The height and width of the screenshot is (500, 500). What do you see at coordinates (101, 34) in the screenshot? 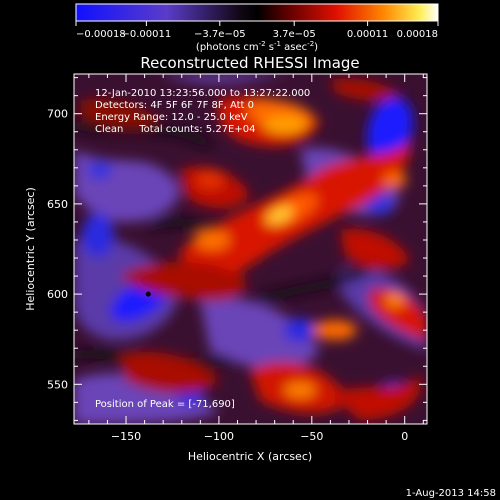
I see `colorbar-tick-label: −0.00018` at bounding box center [101, 34].